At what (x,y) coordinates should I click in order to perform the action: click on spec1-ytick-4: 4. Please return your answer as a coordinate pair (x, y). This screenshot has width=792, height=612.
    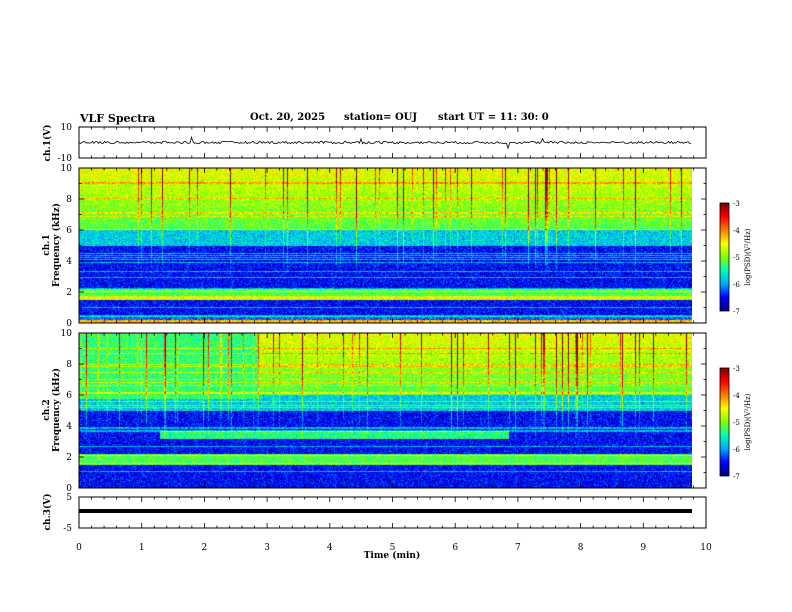
    Looking at the image, I should click on (69, 262).